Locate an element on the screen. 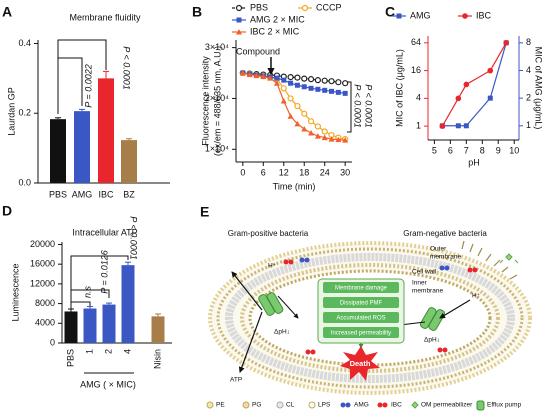 The image size is (546, 415). y-axis-title: MIC of IBC (μg/mL) is located at coordinates (399, 88).